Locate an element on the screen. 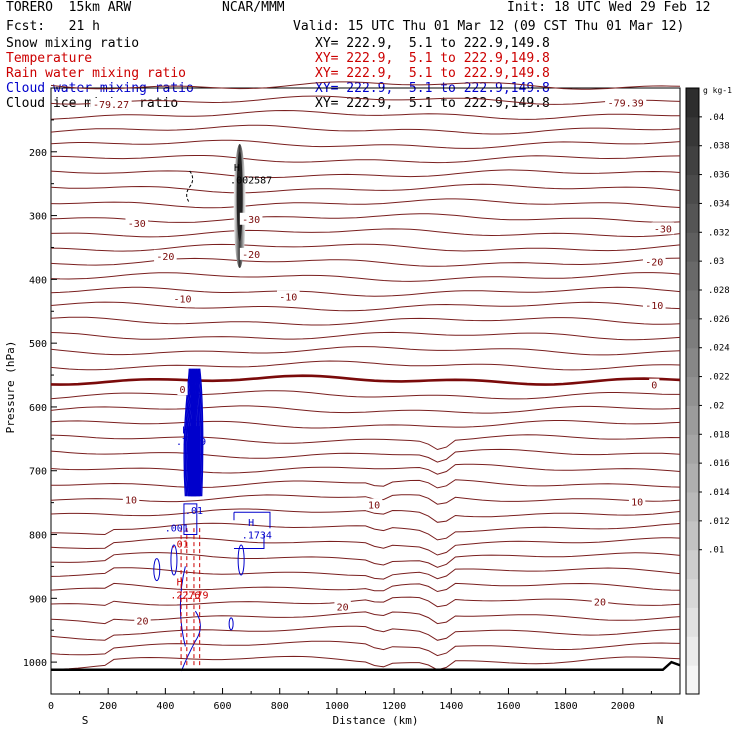 Image resolution: width=740 pixels, height=740 pixels. init-time: Init: 18 UTC Wed 29 Feb 12 is located at coordinates (609, 7).